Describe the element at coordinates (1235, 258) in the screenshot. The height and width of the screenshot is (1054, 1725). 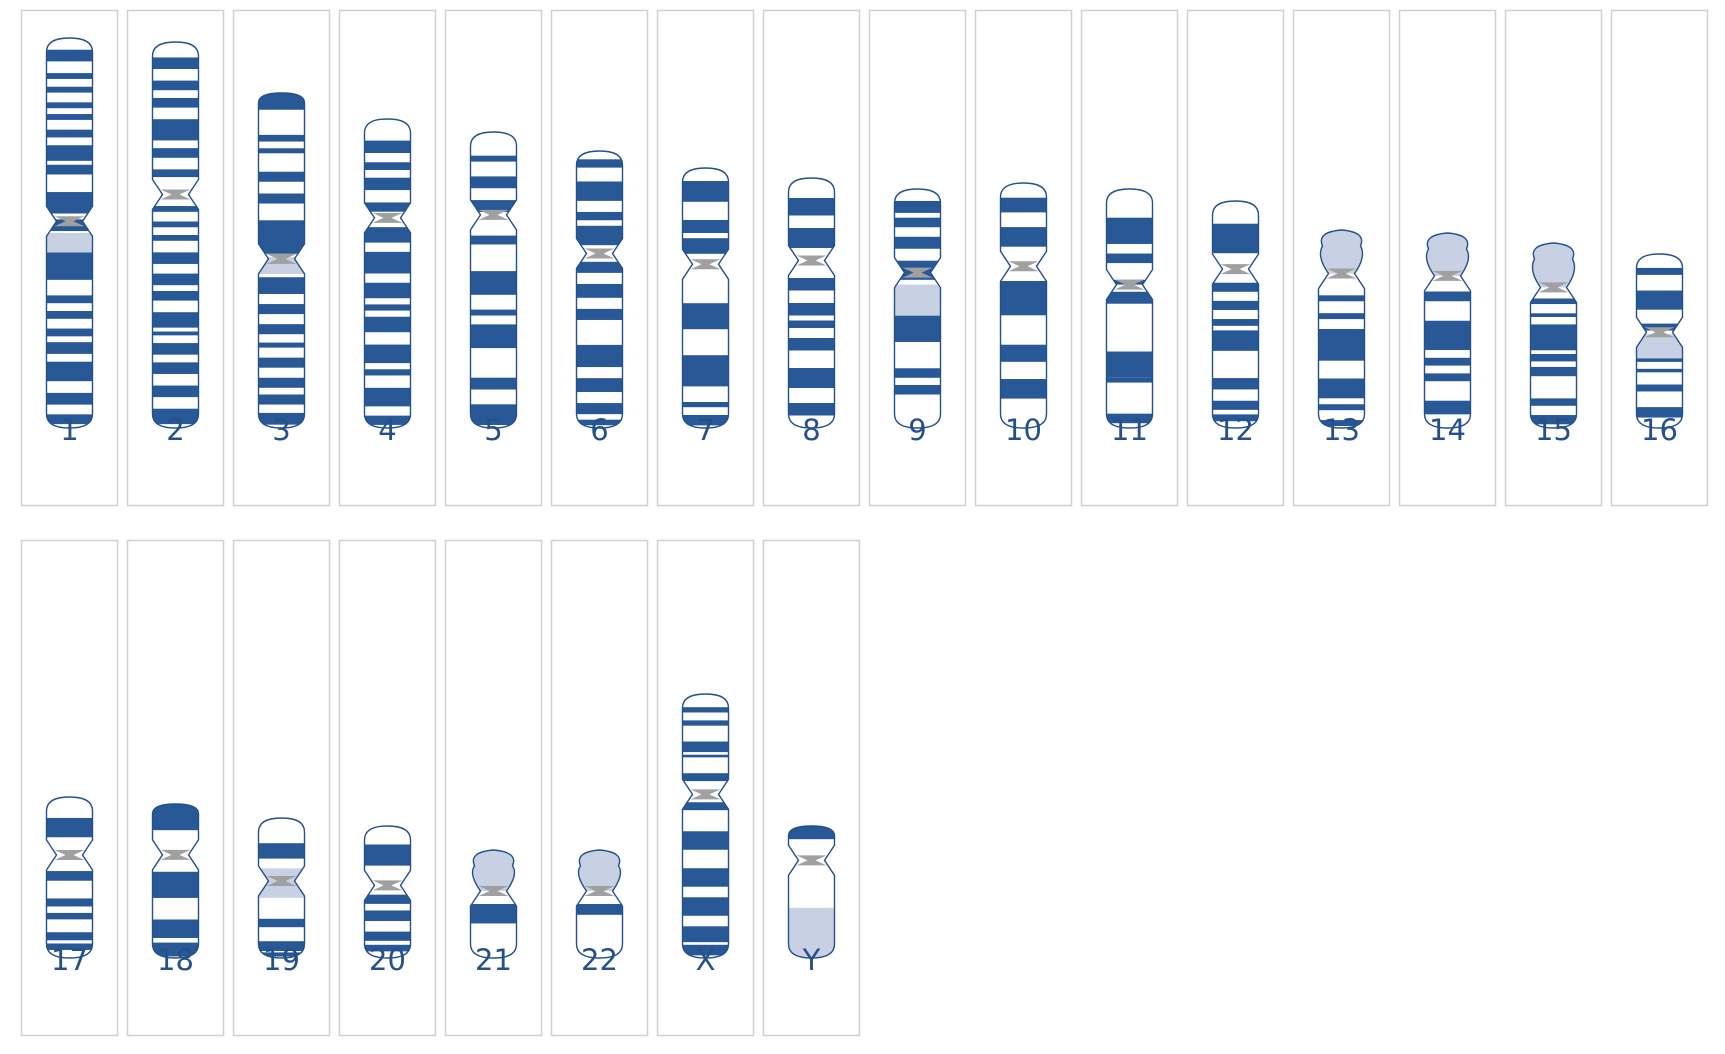
I see `chromosome-12: 12` at that location.